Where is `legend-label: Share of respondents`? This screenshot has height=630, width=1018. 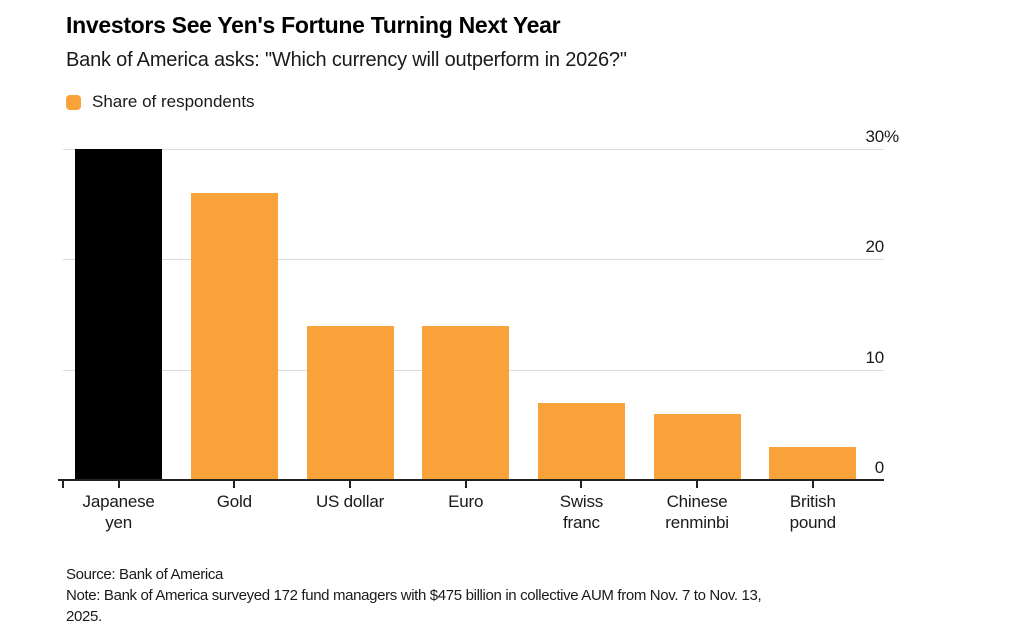 legend-label: Share of respondents is located at coordinates (173, 101).